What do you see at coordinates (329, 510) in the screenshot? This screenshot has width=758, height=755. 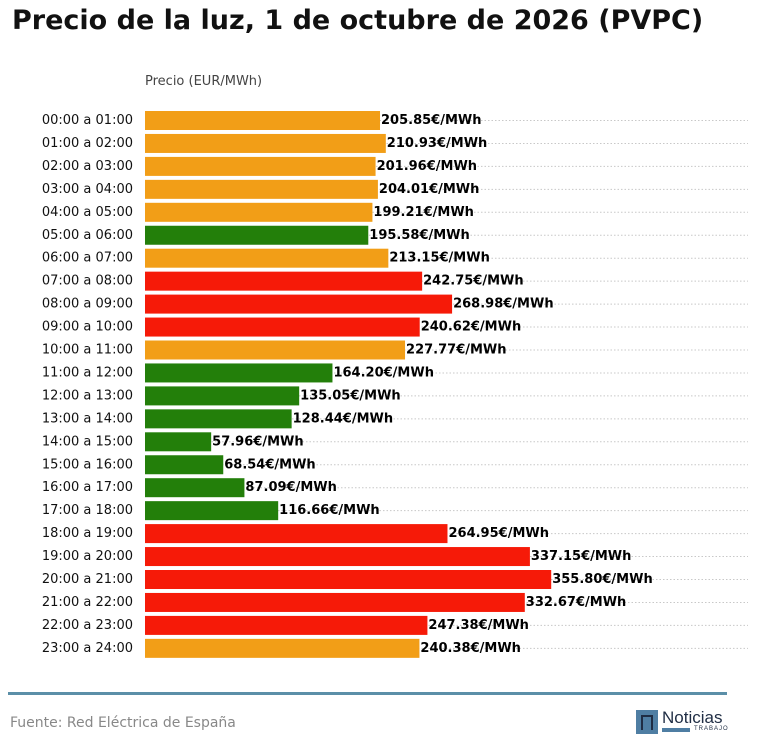 I see `value-label: 116.66€/MWh` at bounding box center [329, 510].